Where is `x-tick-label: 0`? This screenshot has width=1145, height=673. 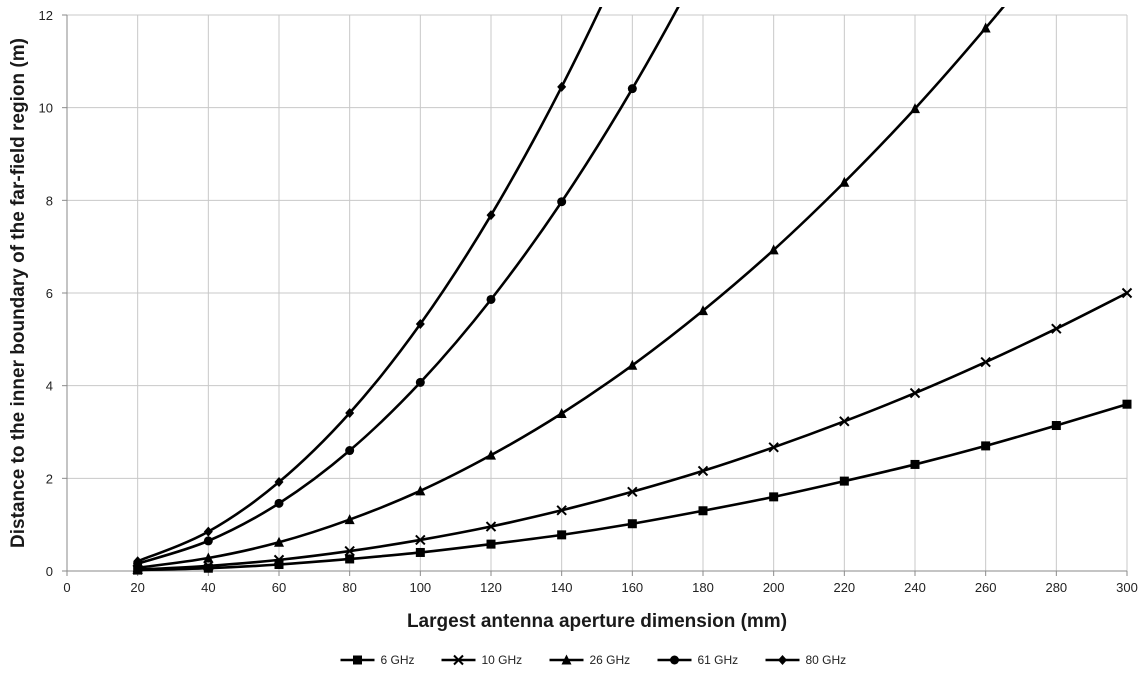 x-tick-label: 0 is located at coordinates (66, 587).